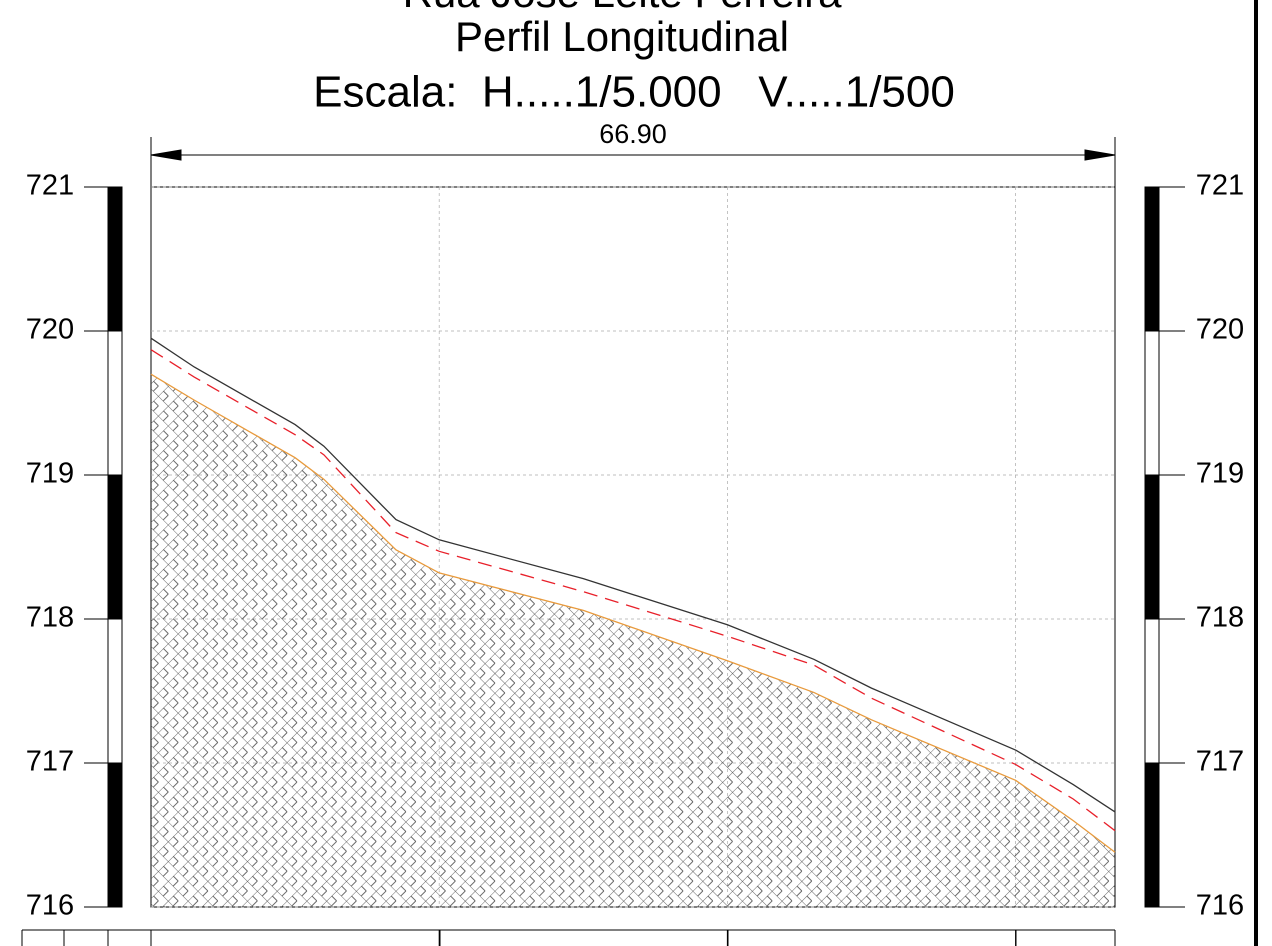 The image size is (1272, 946). Describe the element at coordinates (623, 8) in the screenshot. I see `title: Rua José Leite Ferreira` at that location.